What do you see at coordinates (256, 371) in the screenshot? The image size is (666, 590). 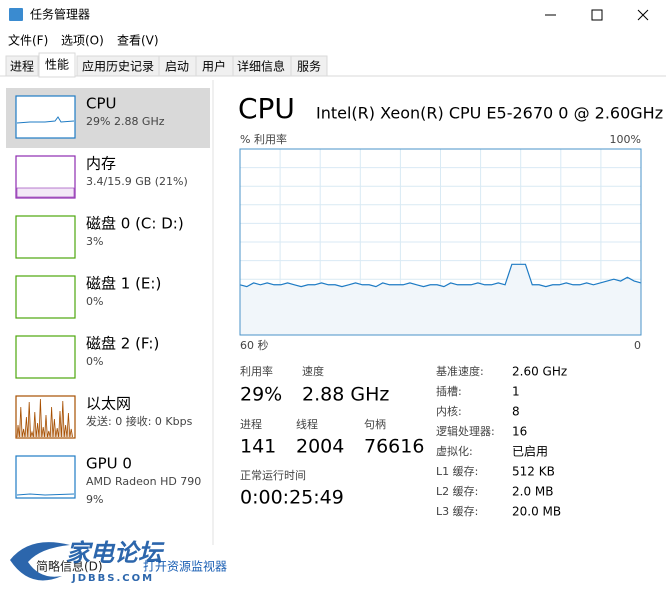 I see `stat-label: 利用率` at bounding box center [256, 371].